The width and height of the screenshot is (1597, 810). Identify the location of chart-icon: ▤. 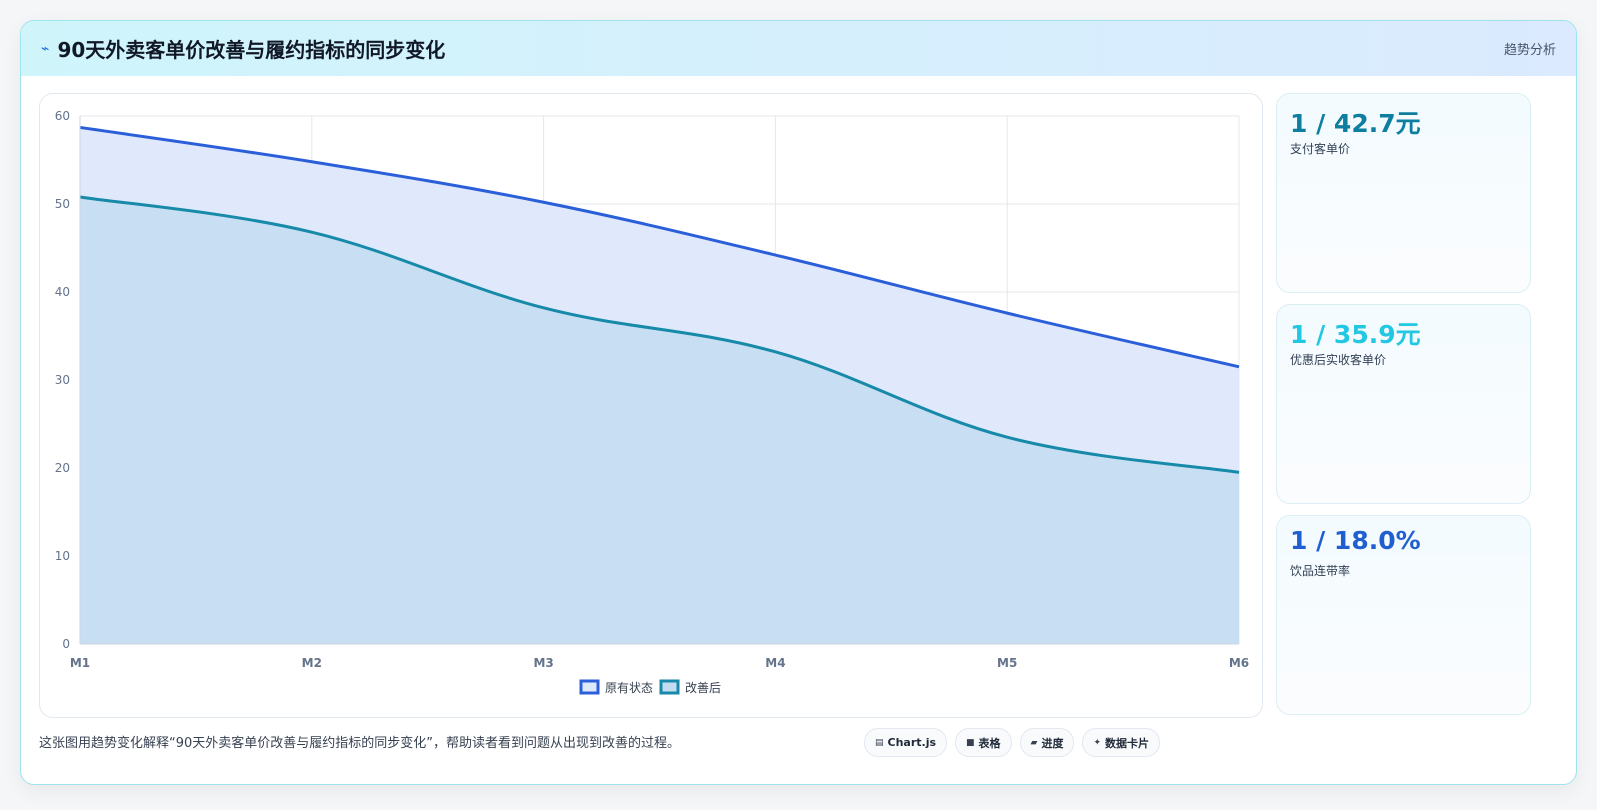
(879, 742).